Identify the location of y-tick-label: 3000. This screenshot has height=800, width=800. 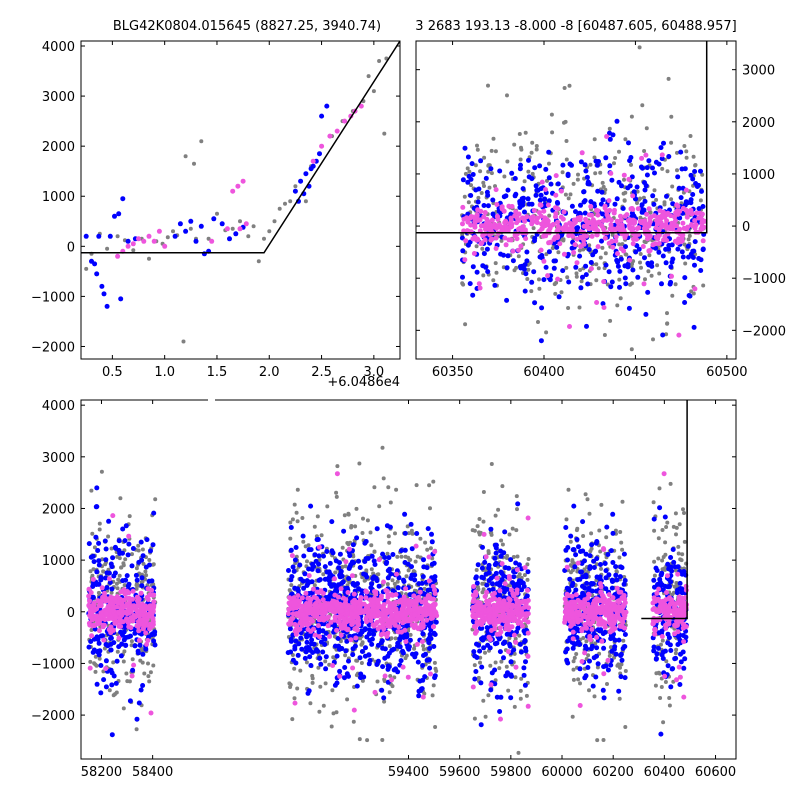
(758, 71).